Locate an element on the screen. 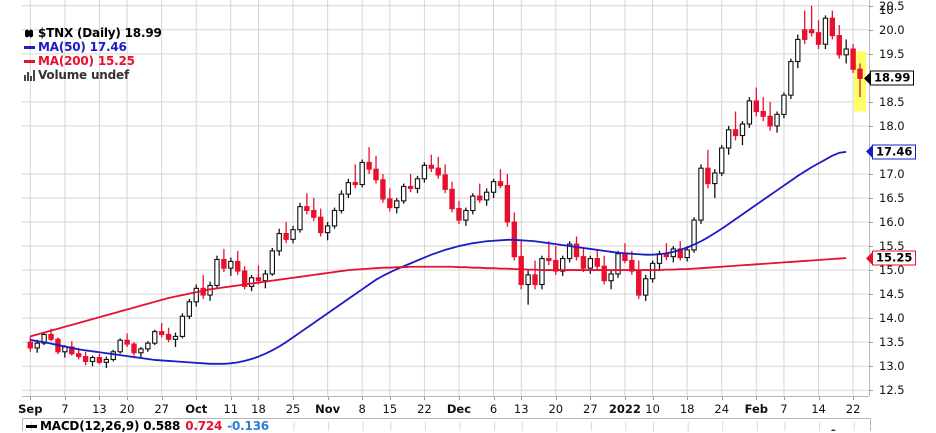  legend-ma200-row: MA(200) 15.25 is located at coordinates (93, 61).